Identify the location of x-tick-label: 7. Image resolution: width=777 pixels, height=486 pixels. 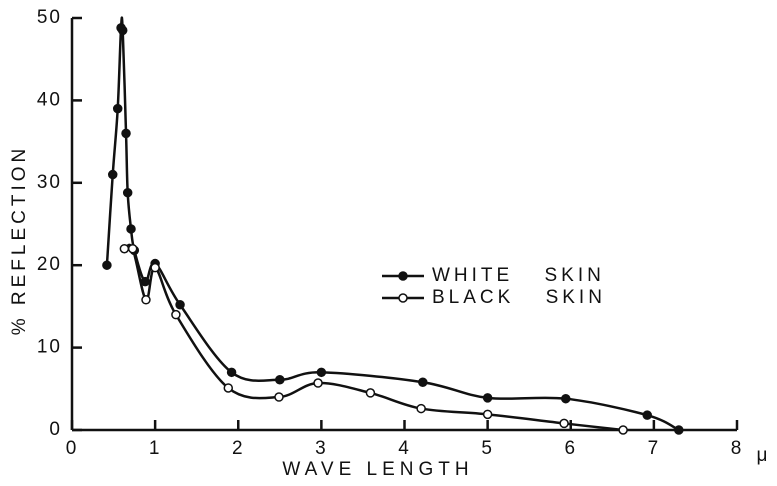
(654, 448).